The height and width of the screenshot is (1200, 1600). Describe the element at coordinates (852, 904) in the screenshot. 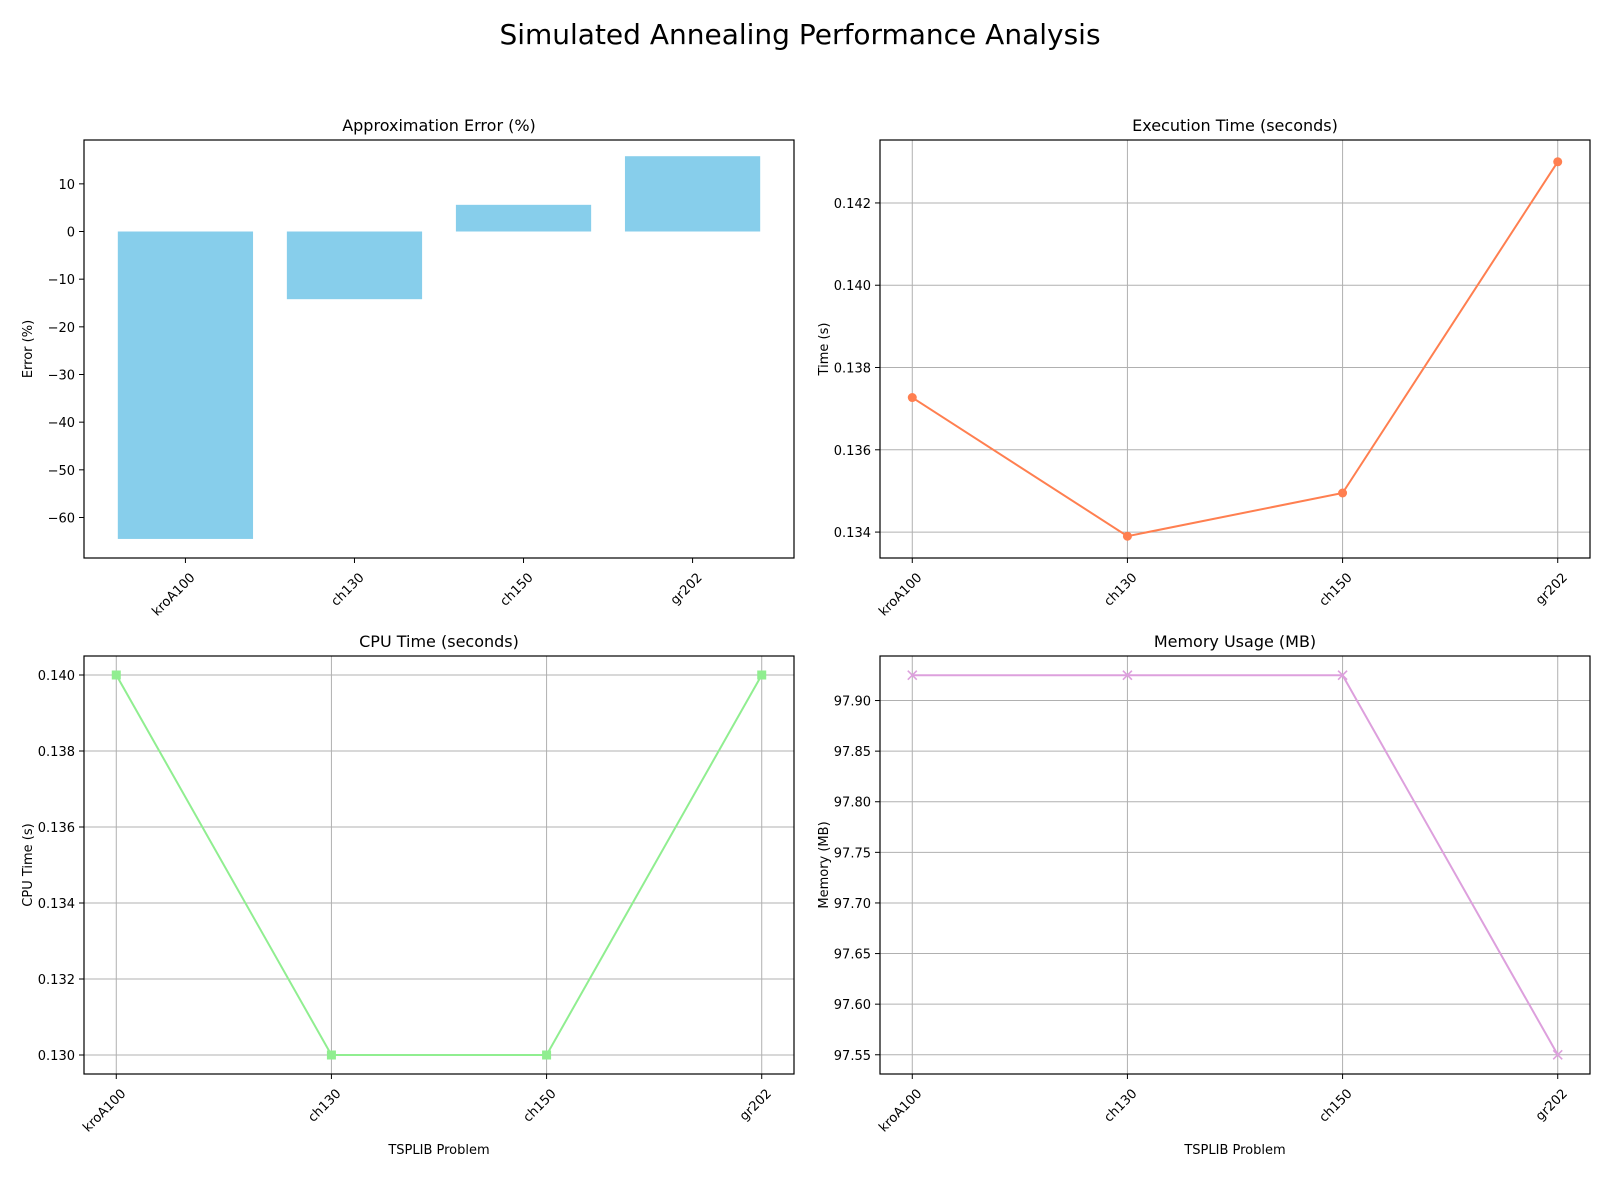

I see `y-tick-label: 97.70` at that location.